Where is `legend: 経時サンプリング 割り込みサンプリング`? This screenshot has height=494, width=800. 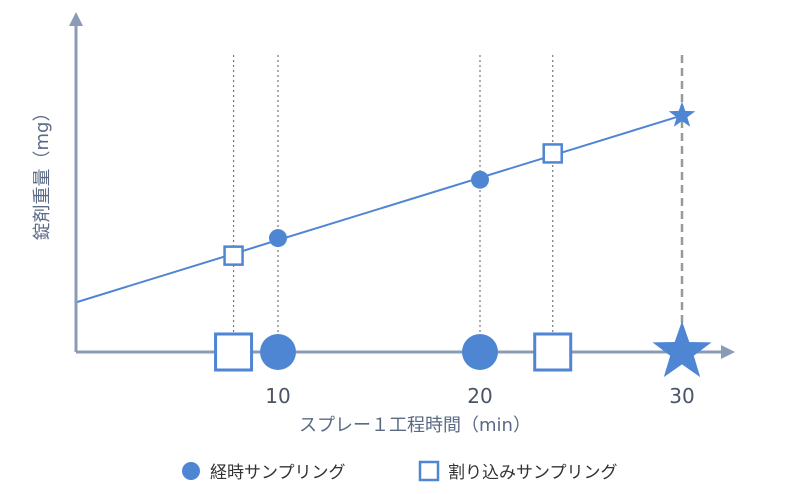
legend: 経時サンプリング 割り込みサンプリング is located at coordinates (400, 471).